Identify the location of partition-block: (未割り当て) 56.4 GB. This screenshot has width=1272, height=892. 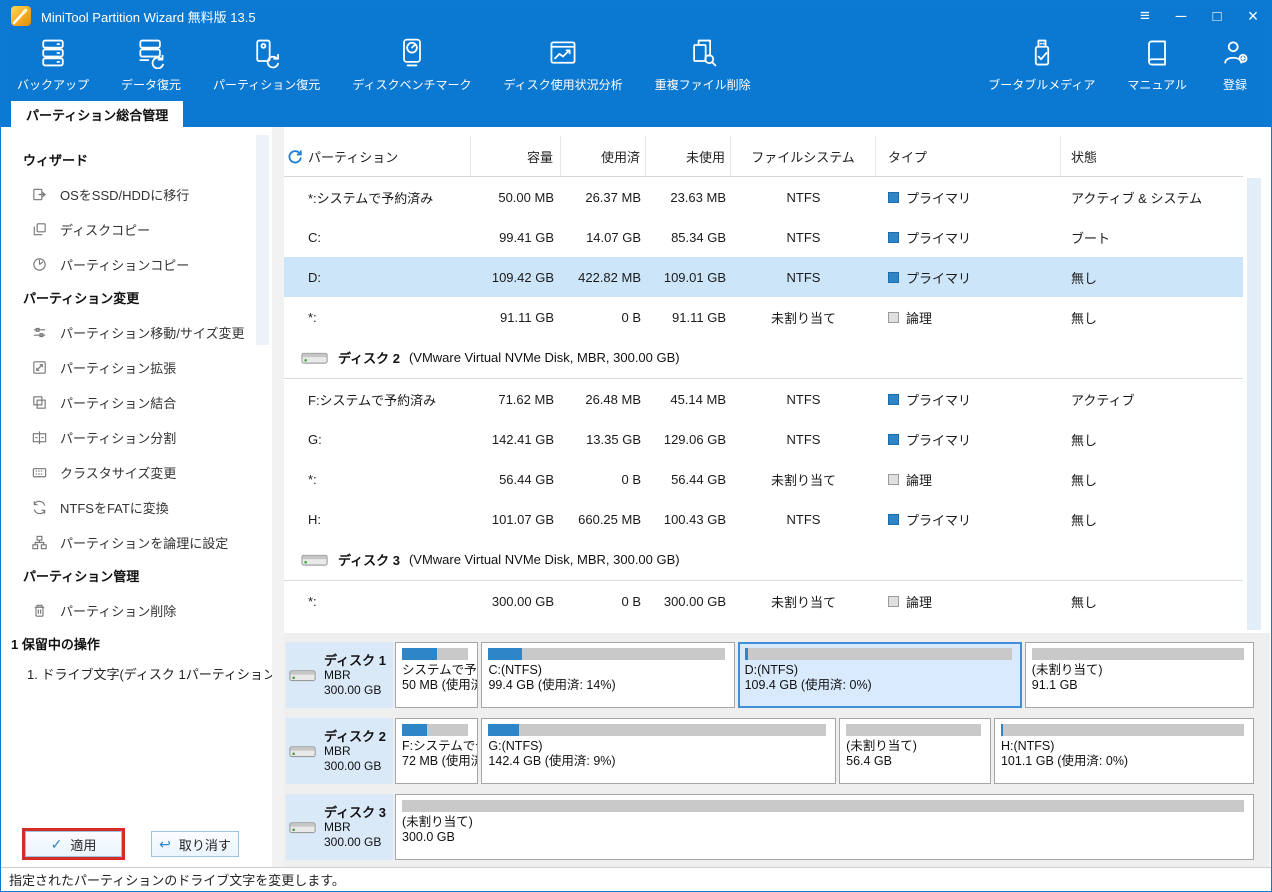
(915, 751).